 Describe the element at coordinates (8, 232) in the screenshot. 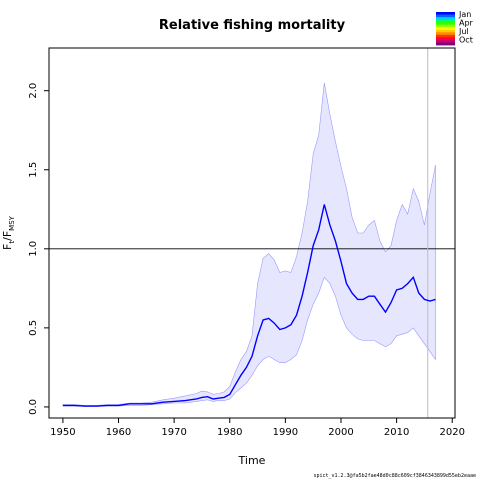

I see `y-axis-label: Ft/FMSY` at that location.